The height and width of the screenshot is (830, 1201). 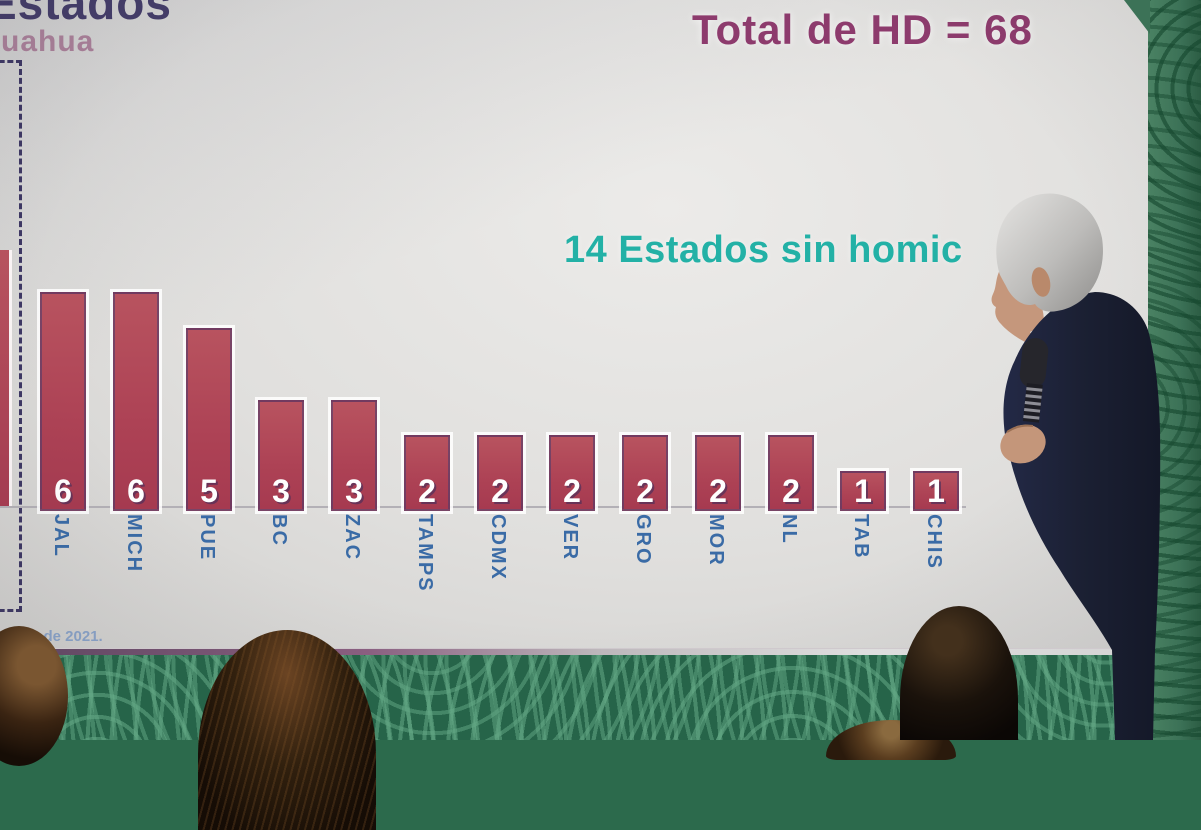 What do you see at coordinates (48, 41) in the screenshot?
I see `chart-subtitle-fragment: uahua` at bounding box center [48, 41].